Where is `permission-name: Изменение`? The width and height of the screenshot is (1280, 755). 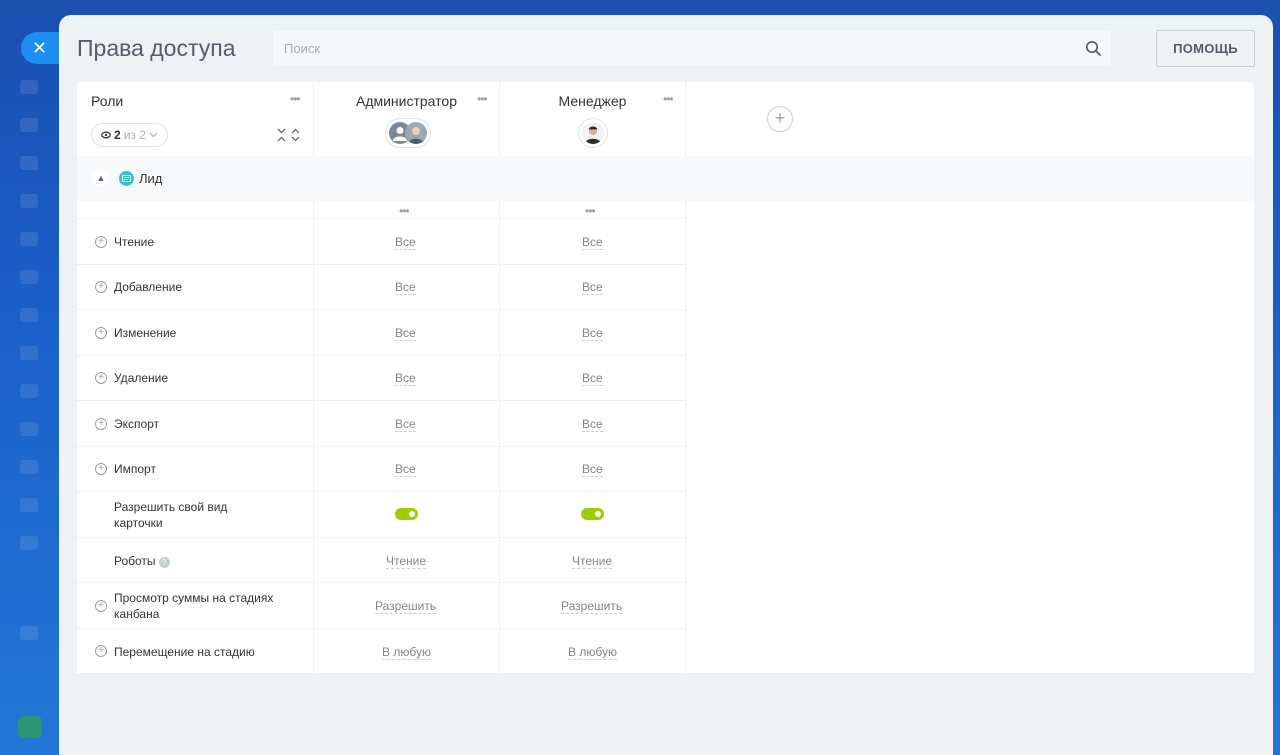
permission-name: Изменение is located at coordinates (145, 333).